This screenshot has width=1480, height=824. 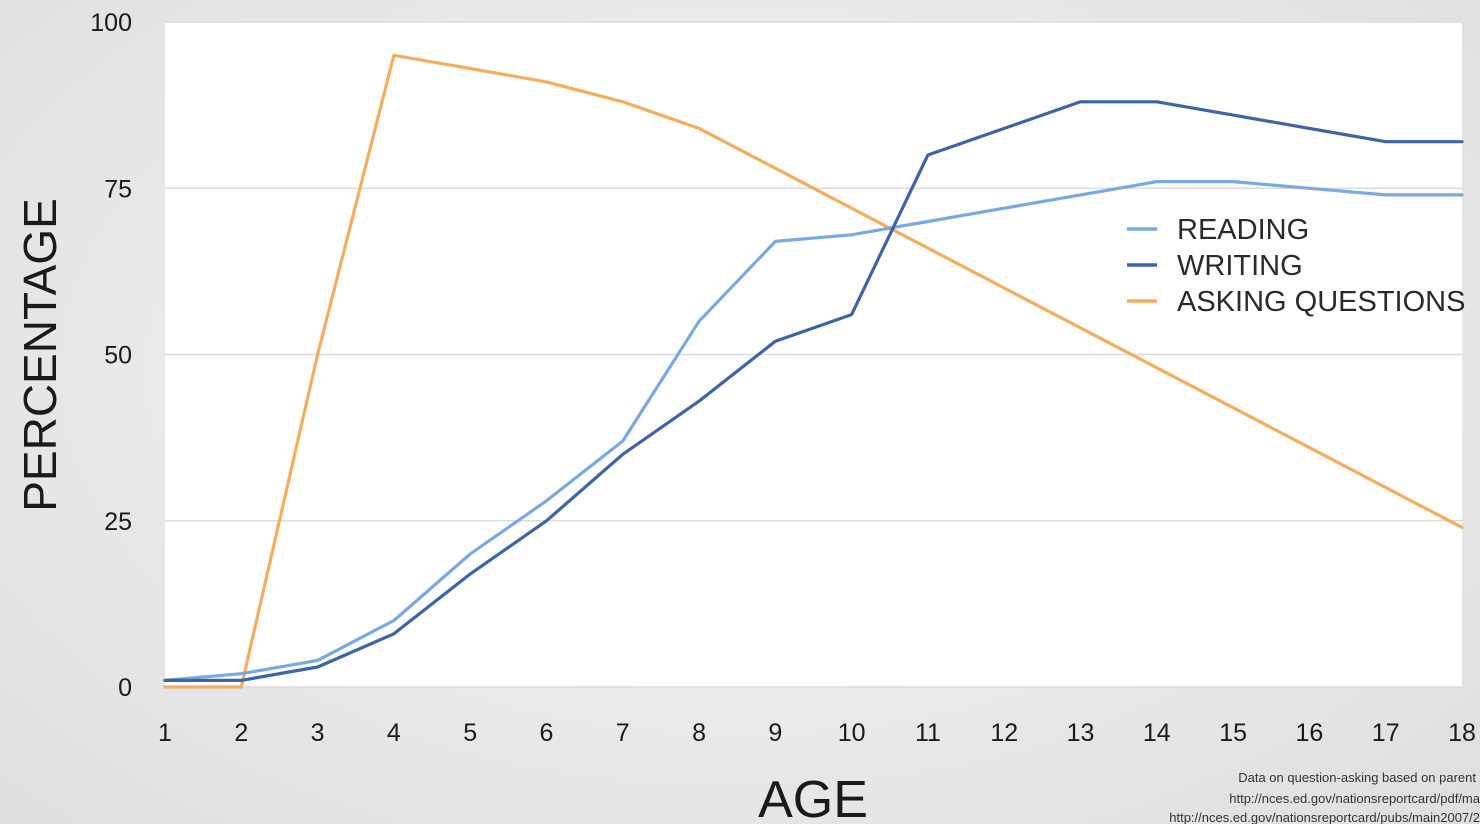 I want to click on source-note-line-1: Data on question-asking based on parent, so click(x=1357, y=777).